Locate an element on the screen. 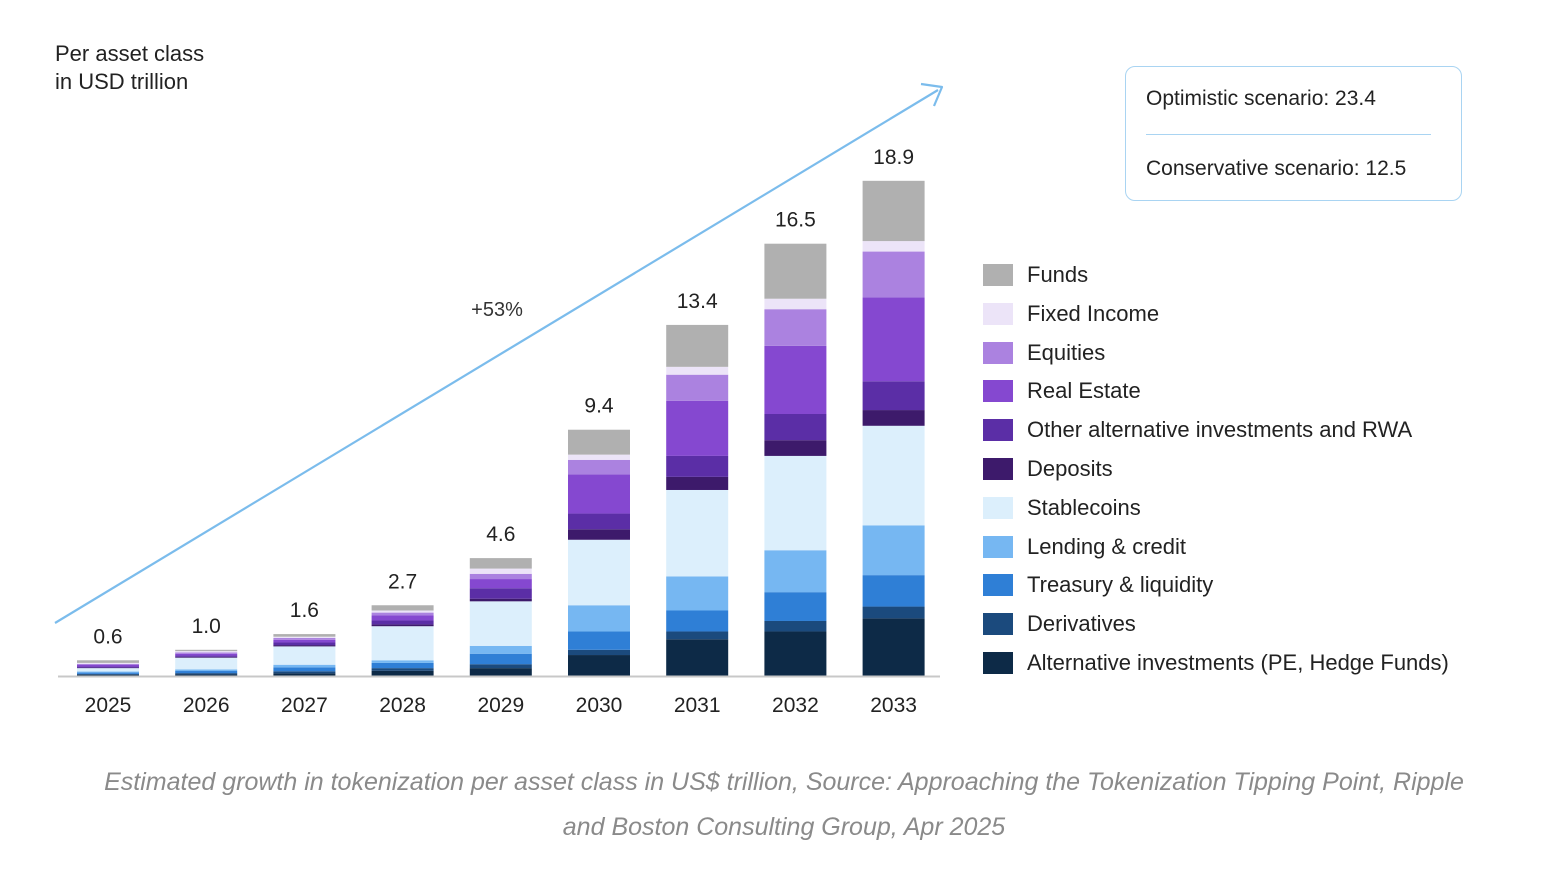 The width and height of the screenshot is (1568, 874). growth-arrow-head is located at coordinates (932, 94).